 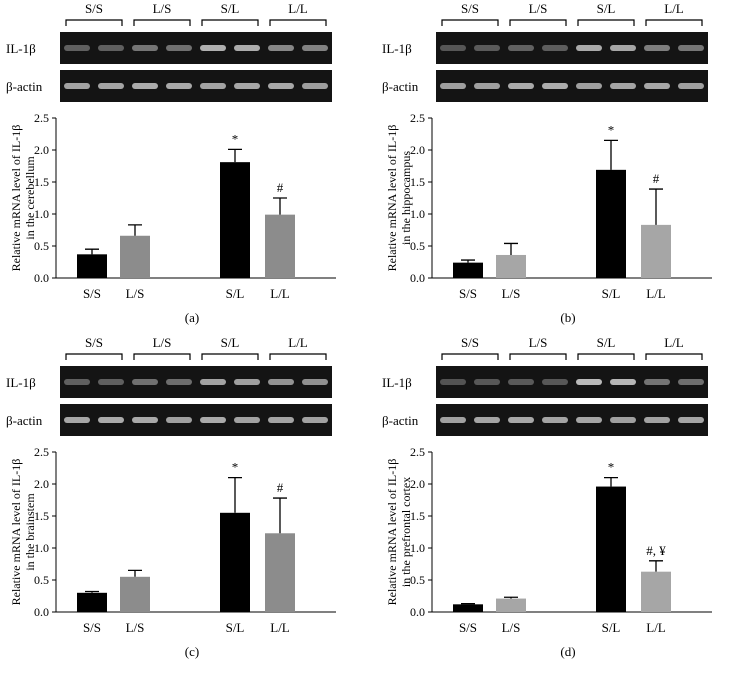 What do you see at coordinates (406, 532) in the screenshot?
I see `y-axis-label: in the prefrontal cortex` at bounding box center [406, 532].